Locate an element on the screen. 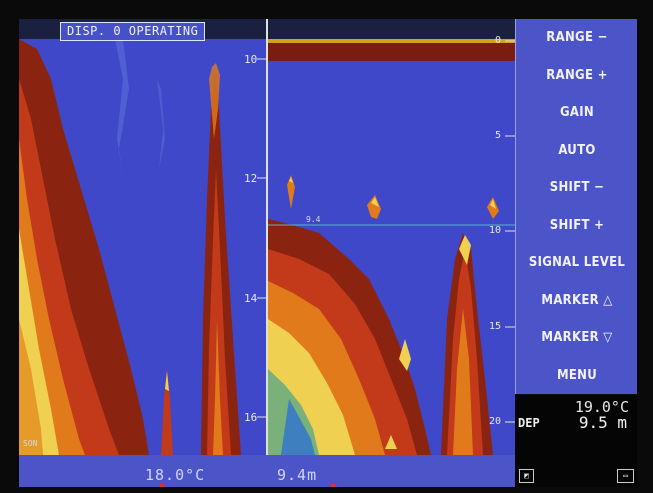 This screenshot has height=493, width=653. depth-readout-panel: 19.0°C DEP 9.5 m ◩ ▭ is located at coordinates (576, 441).